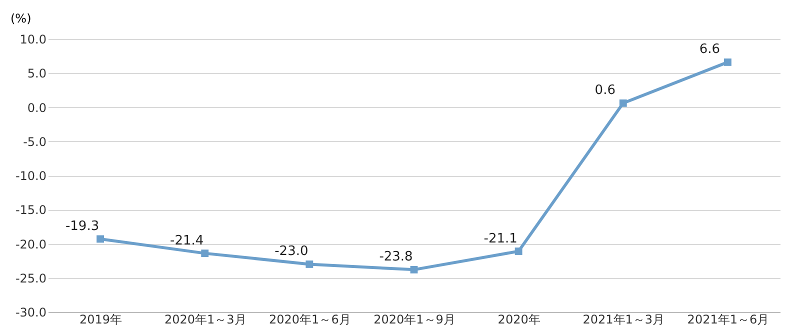  What do you see at coordinates (187, 240) in the screenshot?
I see `data-label: -21.4` at bounding box center [187, 240].